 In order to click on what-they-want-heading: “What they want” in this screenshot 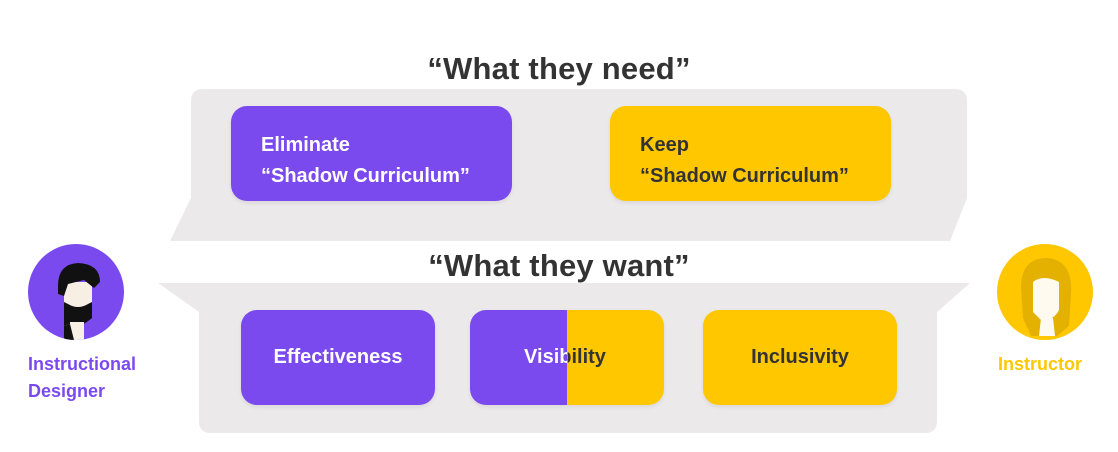, I will do `click(559, 265)`.